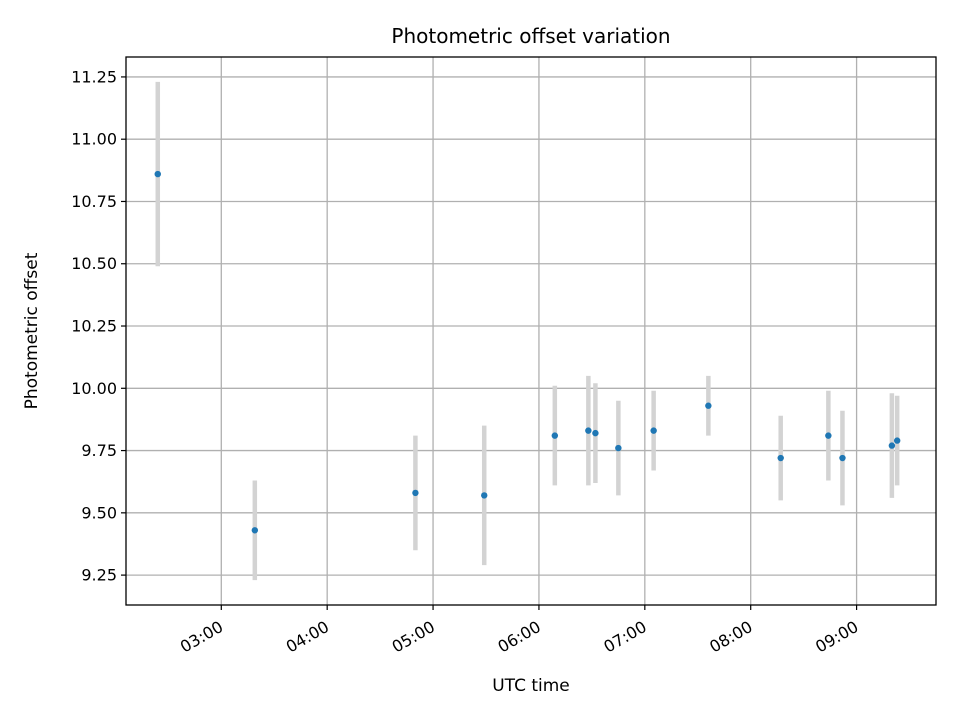 The height and width of the screenshot is (720, 960). I want to click on y-tick-label: 11.25, so click(94, 76).